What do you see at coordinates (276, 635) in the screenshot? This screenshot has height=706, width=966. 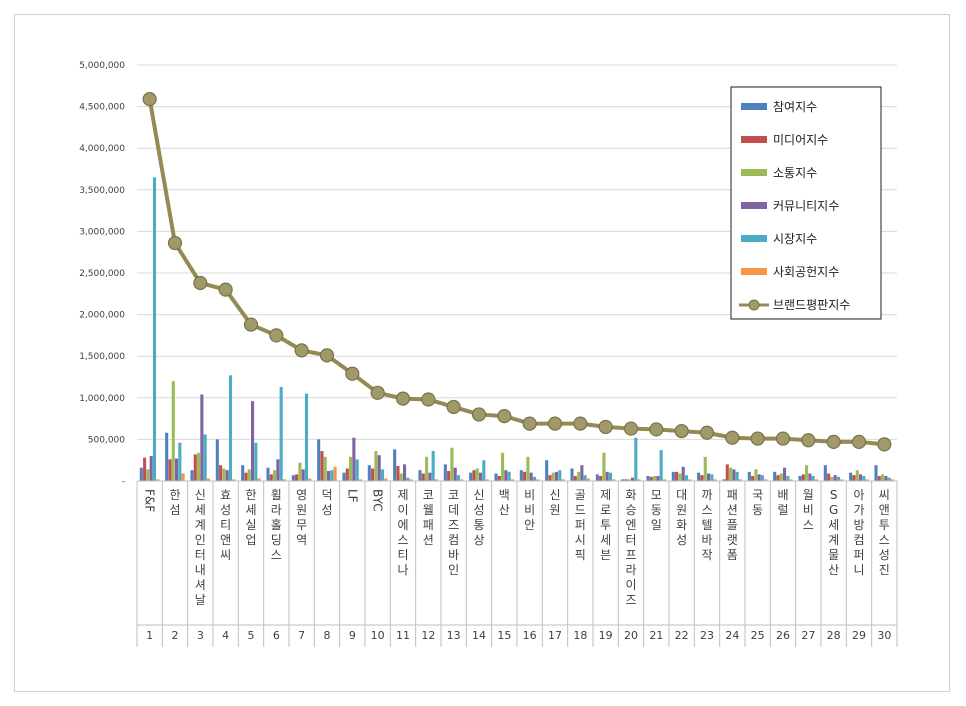 I see `x-rank-label: 6` at bounding box center [276, 635].